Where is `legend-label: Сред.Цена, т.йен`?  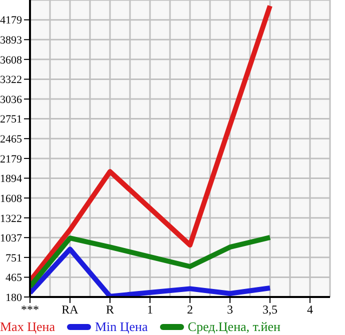 legend-label: Сред.Цена, т.йен is located at coordinates (233, 327).